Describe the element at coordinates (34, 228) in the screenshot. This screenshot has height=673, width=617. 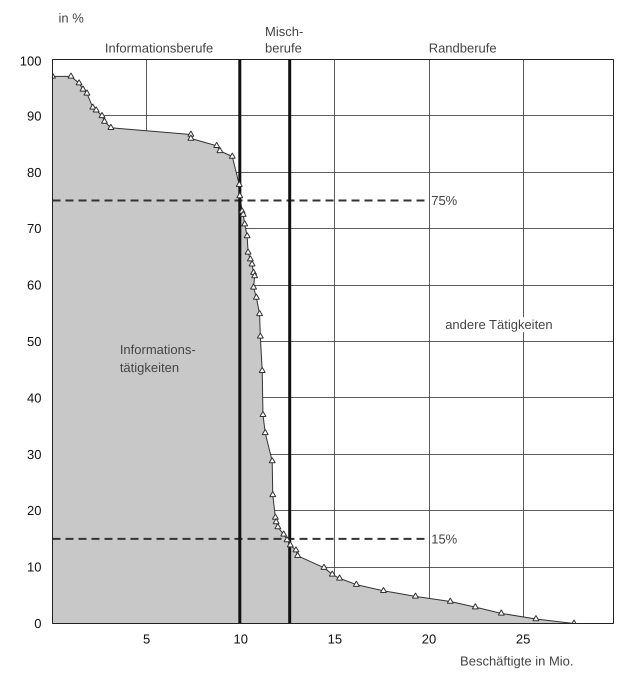
I see `y-tick-label: 70` at that location.